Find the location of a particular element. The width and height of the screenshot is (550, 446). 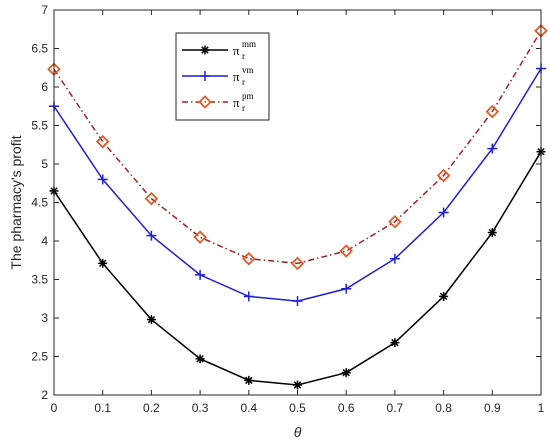

x-tick-label: 1 is located at coordinates (541, 408).